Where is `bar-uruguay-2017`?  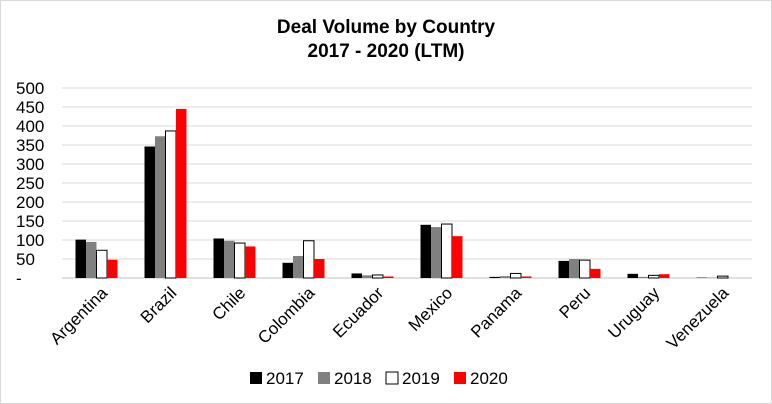
bar-uruguay-2017 is located at coordinates (632, 275).